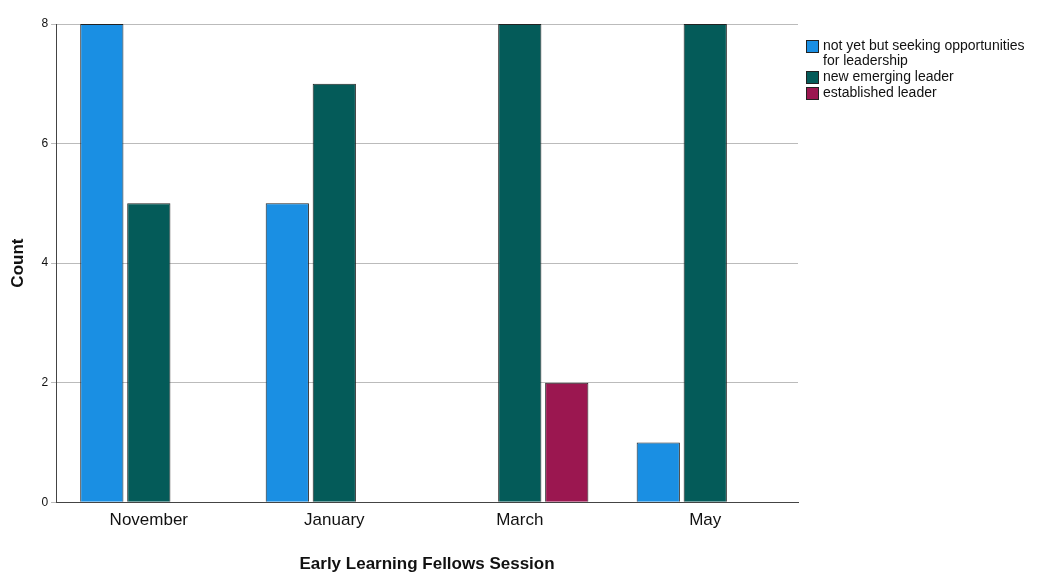 This screenshot has width=1044, height=581. Describe the element at coordinates (17, 263) in the screenshot. I see `y-axis-title: Count` at that location.